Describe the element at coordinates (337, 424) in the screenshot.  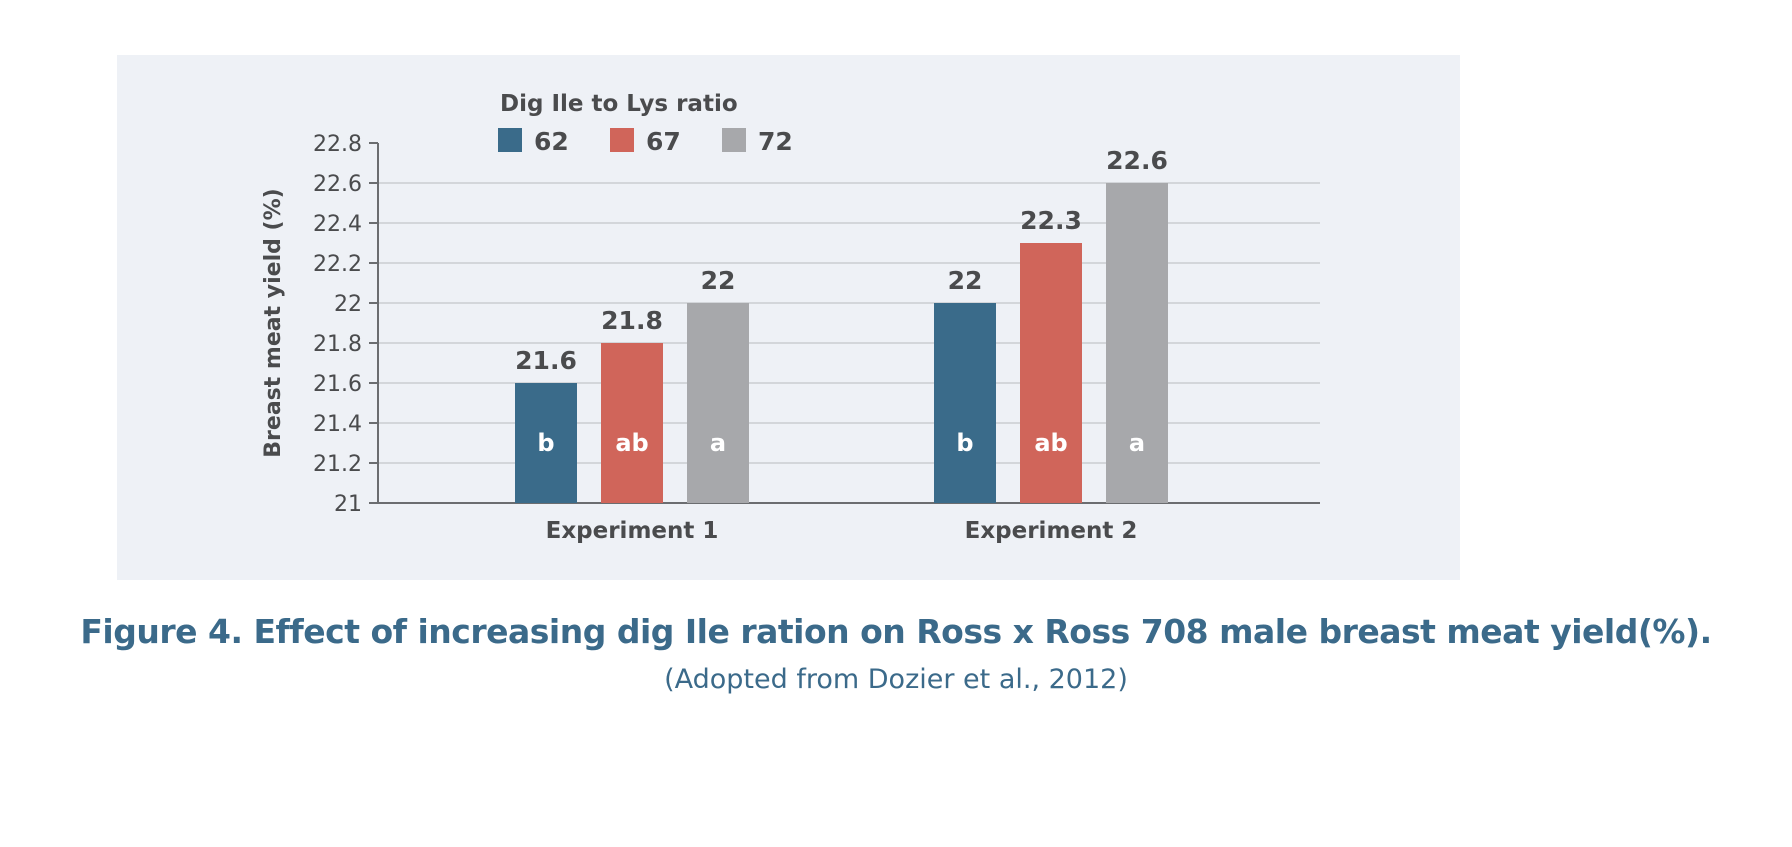
I see `y-tick-label: 21.4` at that location.